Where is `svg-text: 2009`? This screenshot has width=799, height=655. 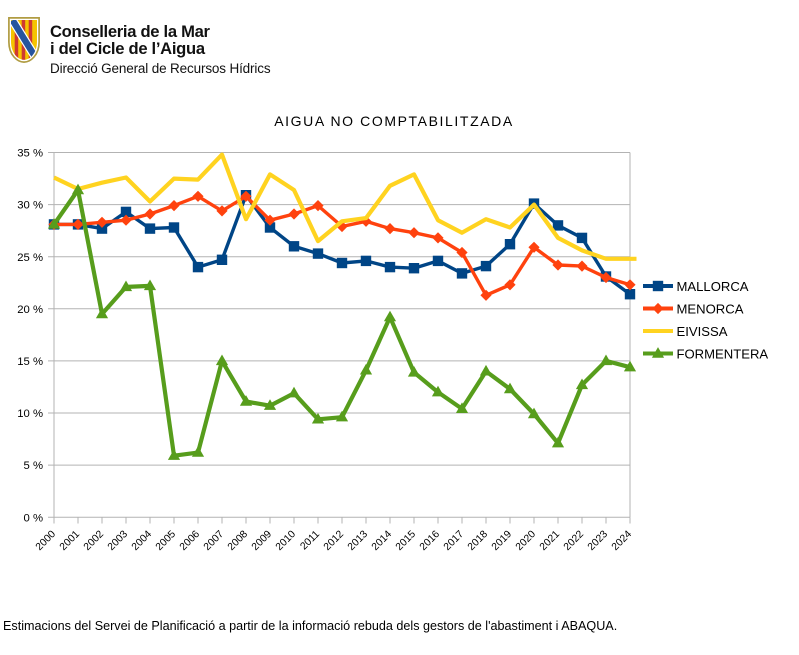 svg-text: 2009 is located at coordinates (262, 541).